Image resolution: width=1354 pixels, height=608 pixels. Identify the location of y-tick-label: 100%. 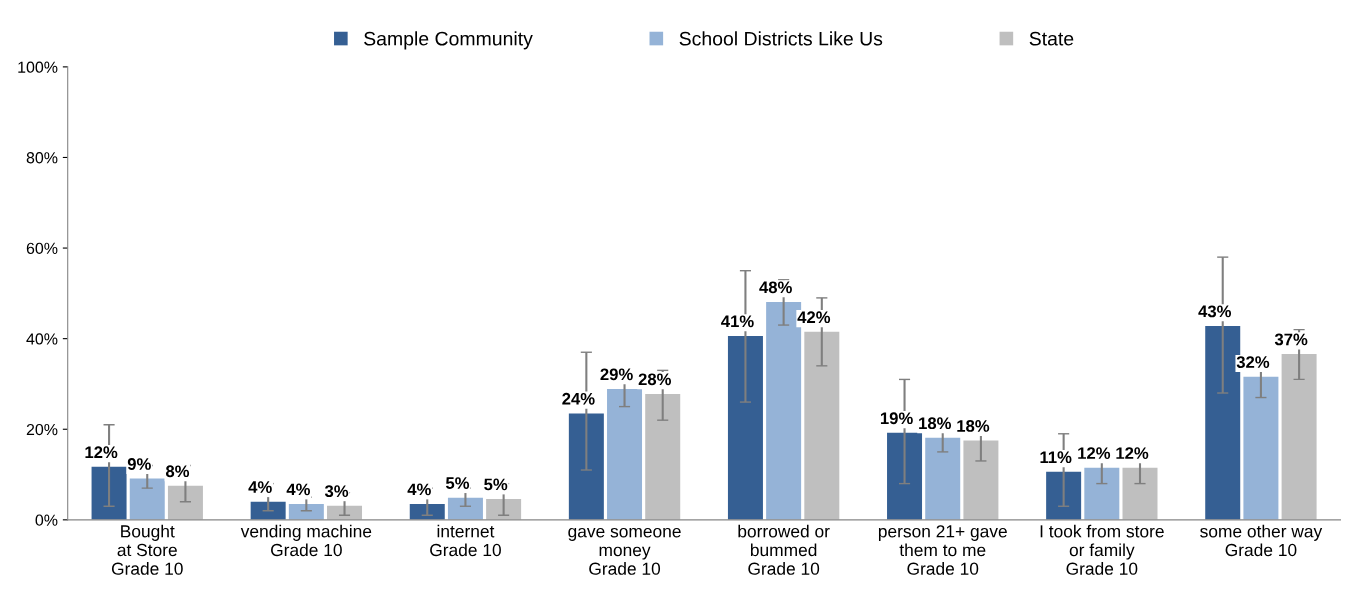
(38, 67).